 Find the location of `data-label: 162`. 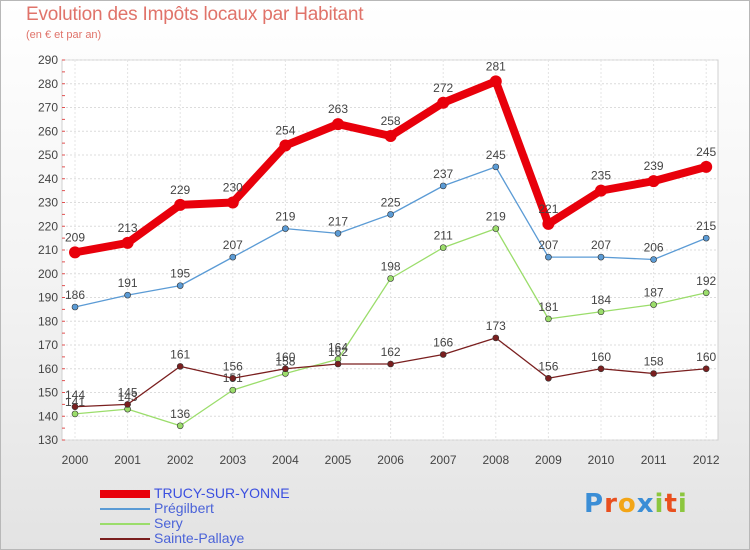

data-label: 162 is located at coordinates (338, 352).